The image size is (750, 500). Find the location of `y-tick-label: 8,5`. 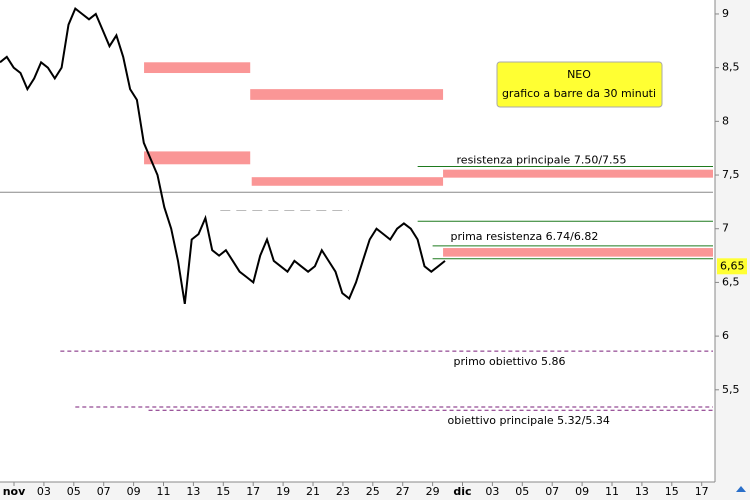

y-tick-label: 8,5 is located at coordinates (731, 67).